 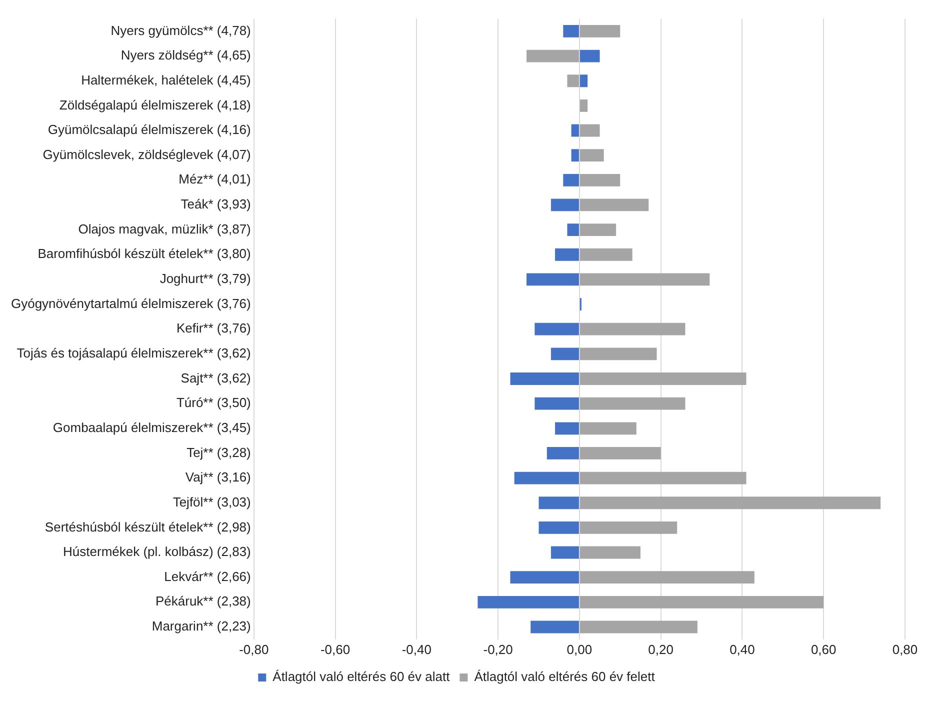 I want to click on y-tick-label: Pékáruk** (2,38), so click(x=203, y=601).